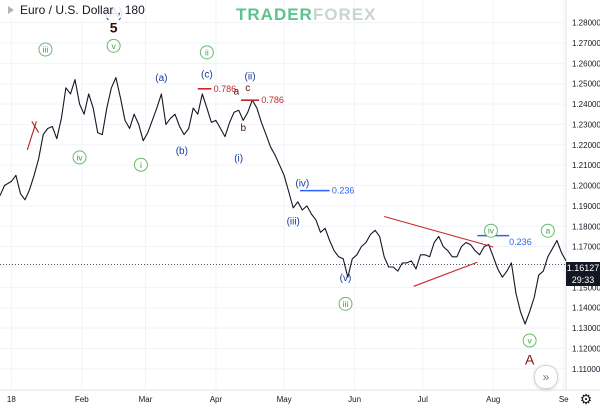 The image size is (600, 412). Describe the element at coordinates (67, 10) in the screenshot. I see `symbol-name: Euro / U.S. Dollar` at that location.